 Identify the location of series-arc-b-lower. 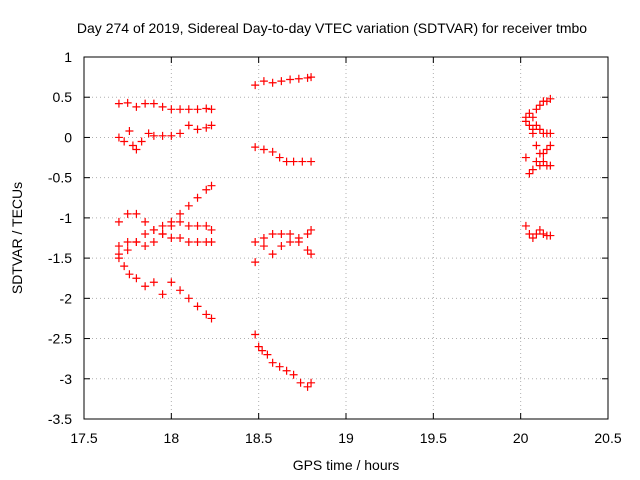
(283, 360).